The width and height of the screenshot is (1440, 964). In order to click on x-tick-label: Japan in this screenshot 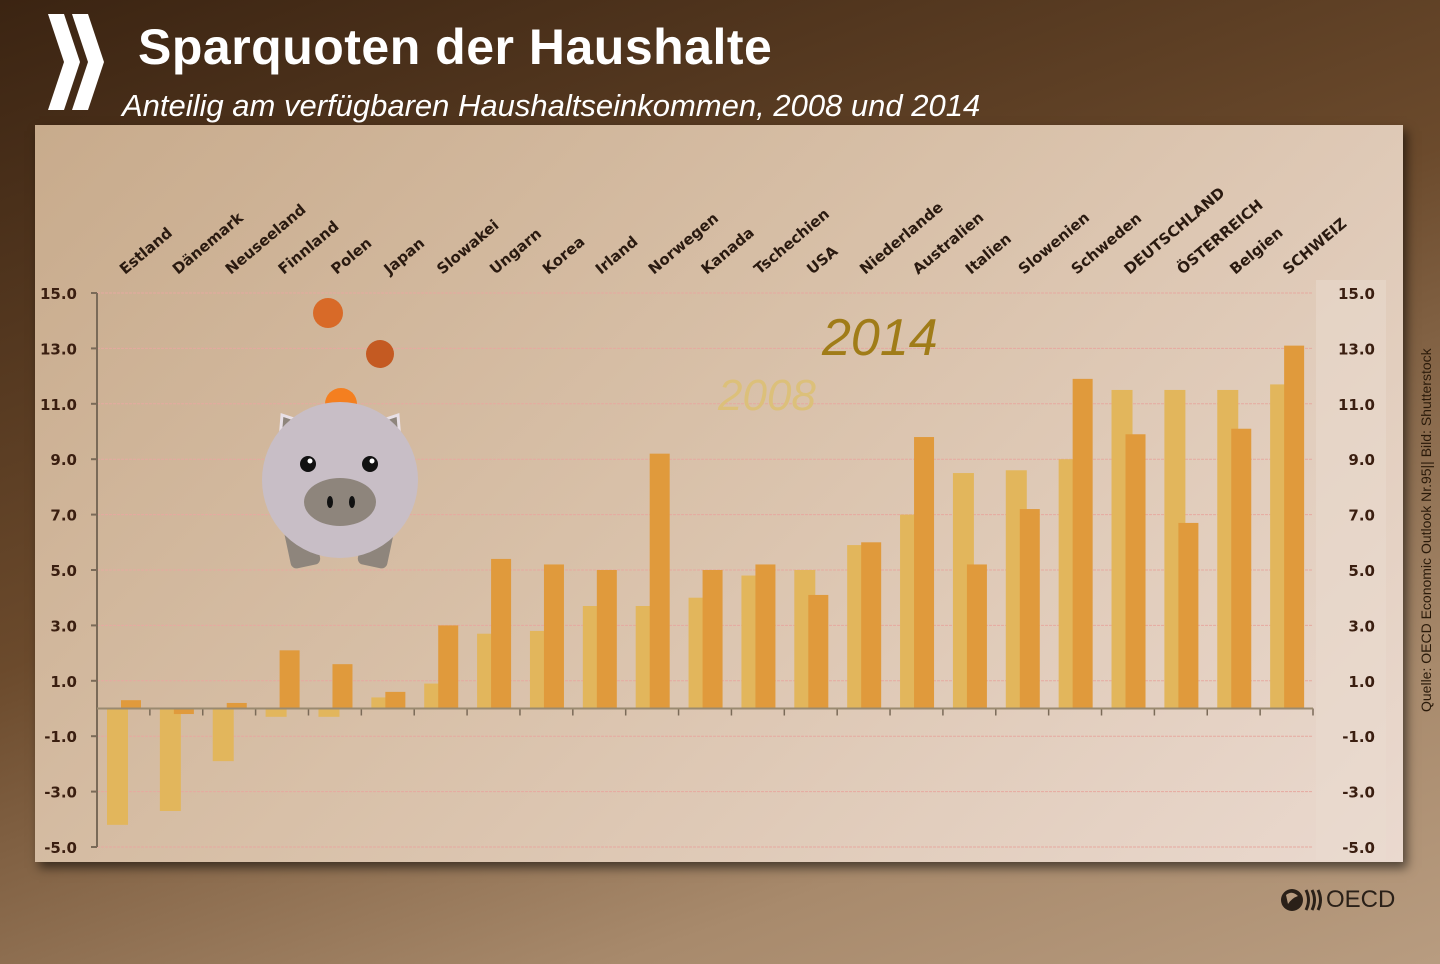, I will do `click(404, 256)`.